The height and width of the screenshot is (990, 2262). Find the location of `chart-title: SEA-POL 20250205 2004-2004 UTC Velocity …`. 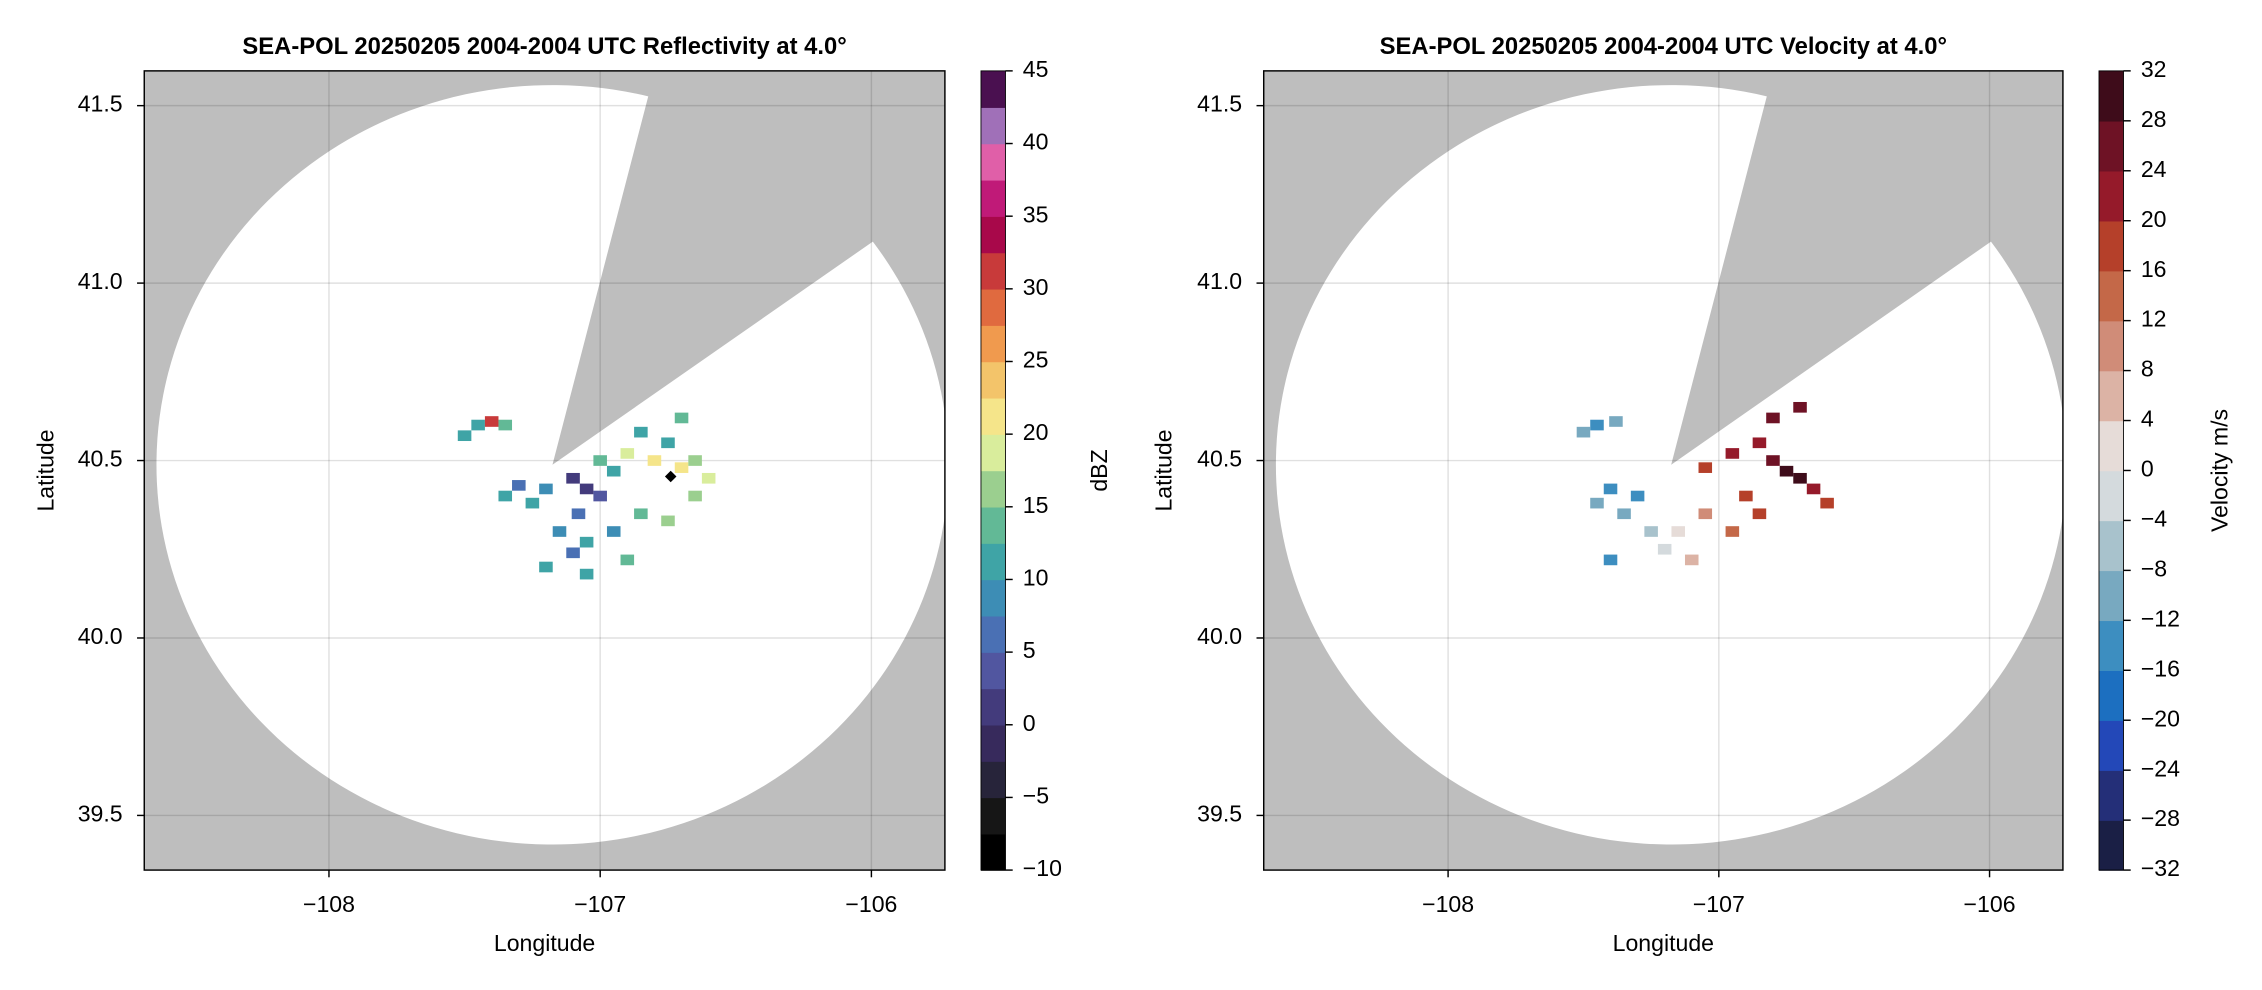

chart-title: SEA-POL 20250205 2004-2004 UTC Velocity … is located at coordinates (1663, 46).